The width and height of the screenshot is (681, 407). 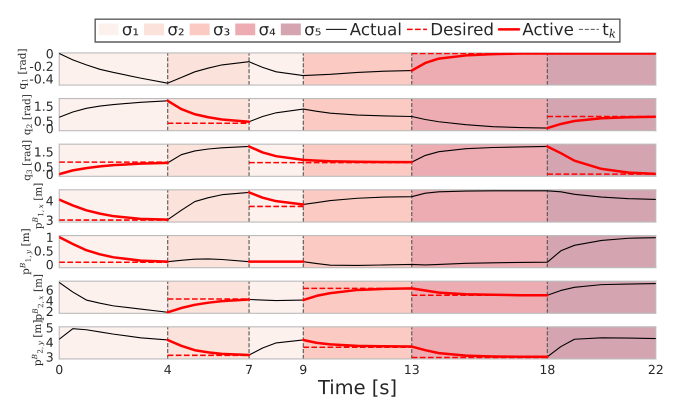 What do you see at coordinates (38, 343) in the screenshot?
I see `y-axis-title: p$^{B}$$_{2,y}$ [m]` at bounding box center [38, 343].